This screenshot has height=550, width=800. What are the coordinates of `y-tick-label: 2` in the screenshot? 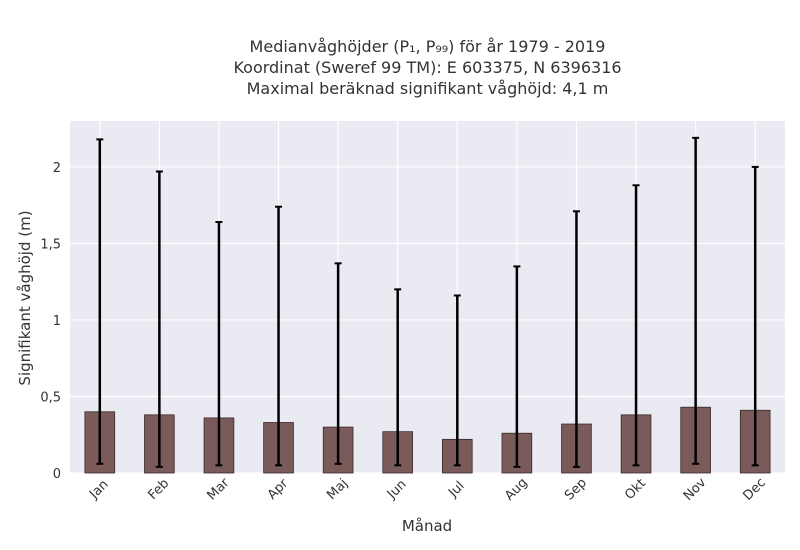 It's located at (57, 168).